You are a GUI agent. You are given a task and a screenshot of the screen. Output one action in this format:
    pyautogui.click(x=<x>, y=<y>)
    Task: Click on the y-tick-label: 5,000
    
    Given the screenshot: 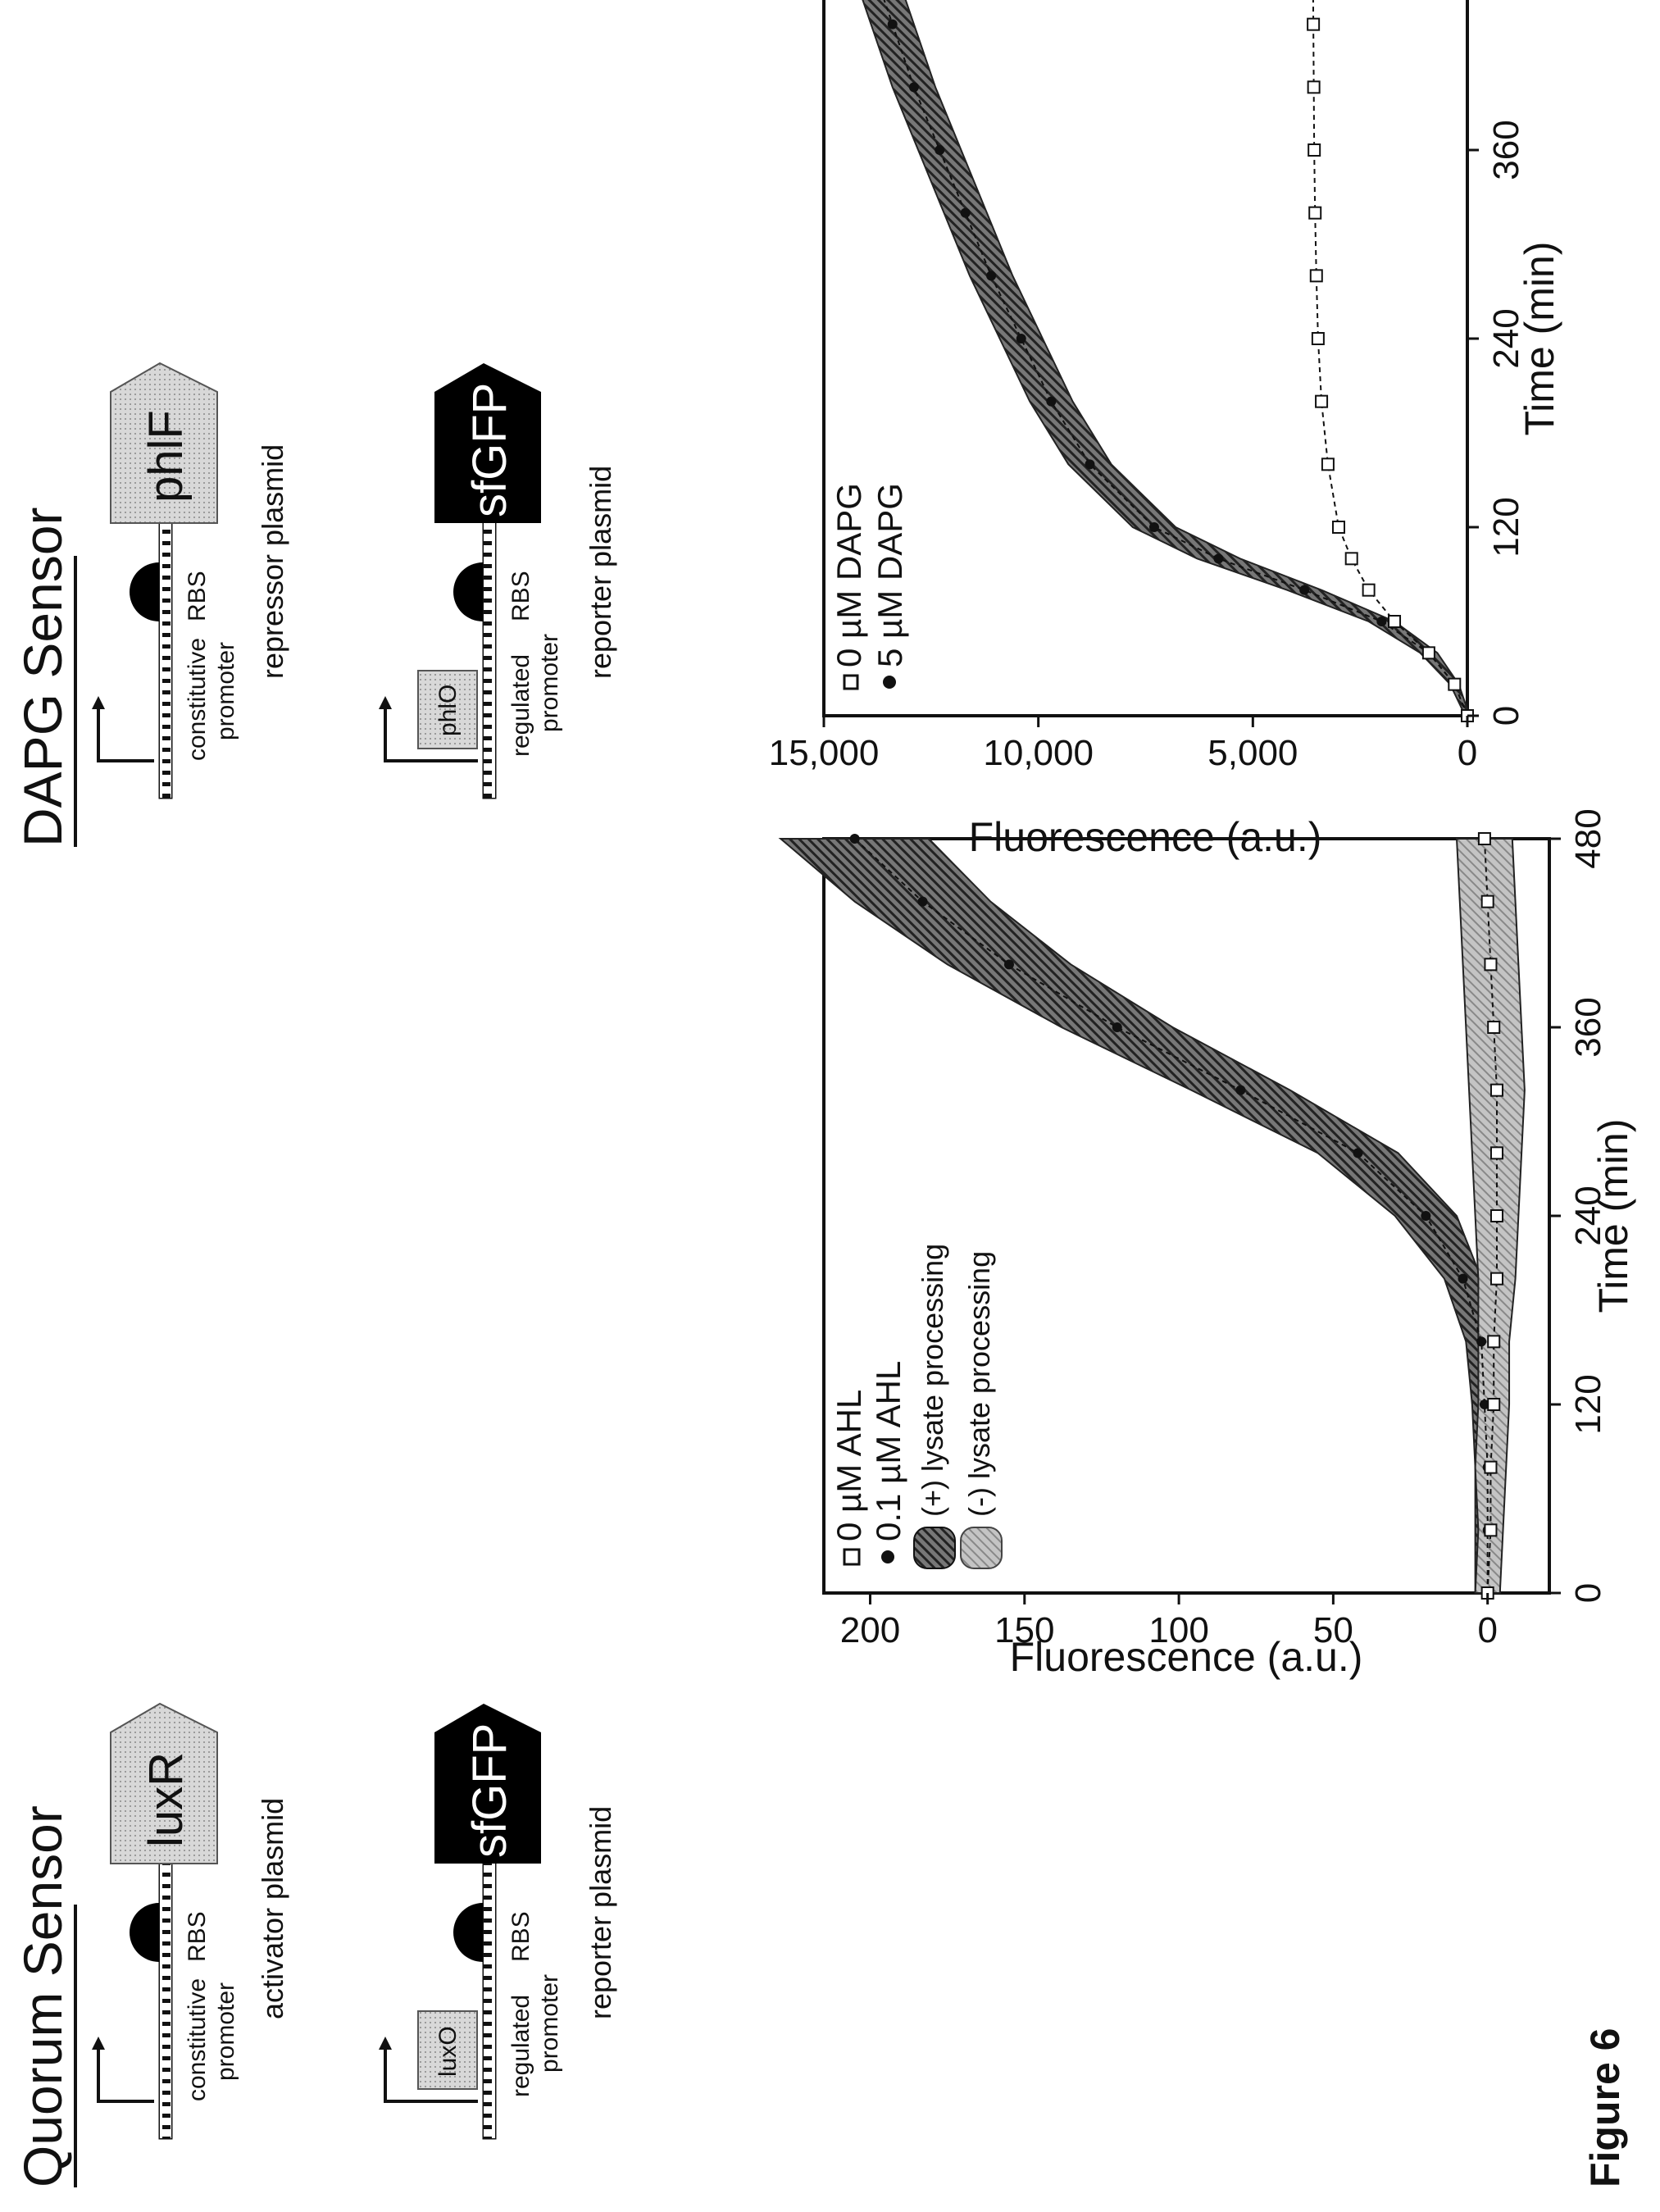 What is the action you would take?
    pyautogui.click(x=1252, y=753)
    